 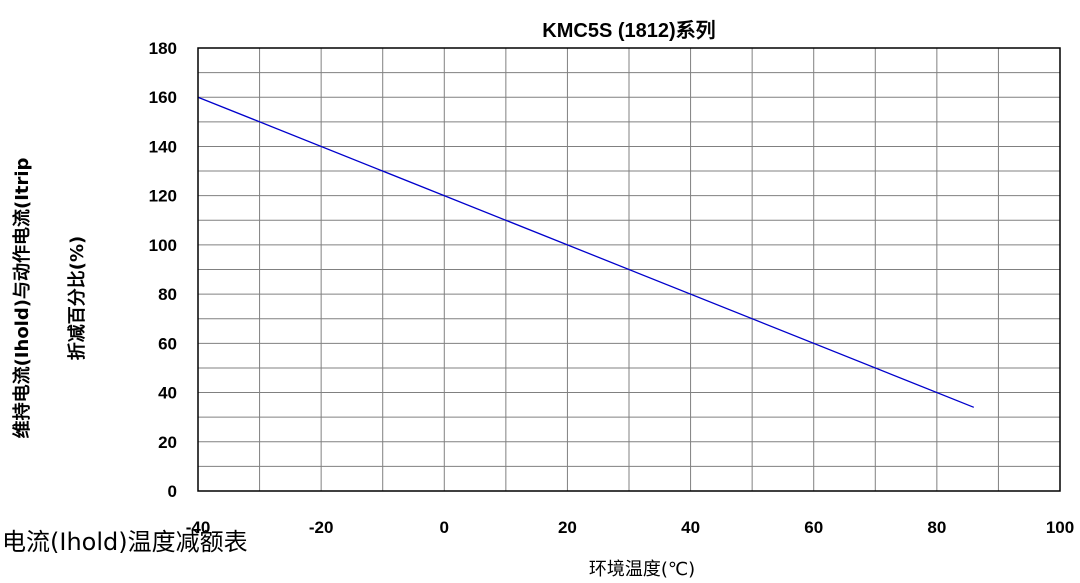 I want to click on y-tick-label: 60, so click(x=167, y=343).